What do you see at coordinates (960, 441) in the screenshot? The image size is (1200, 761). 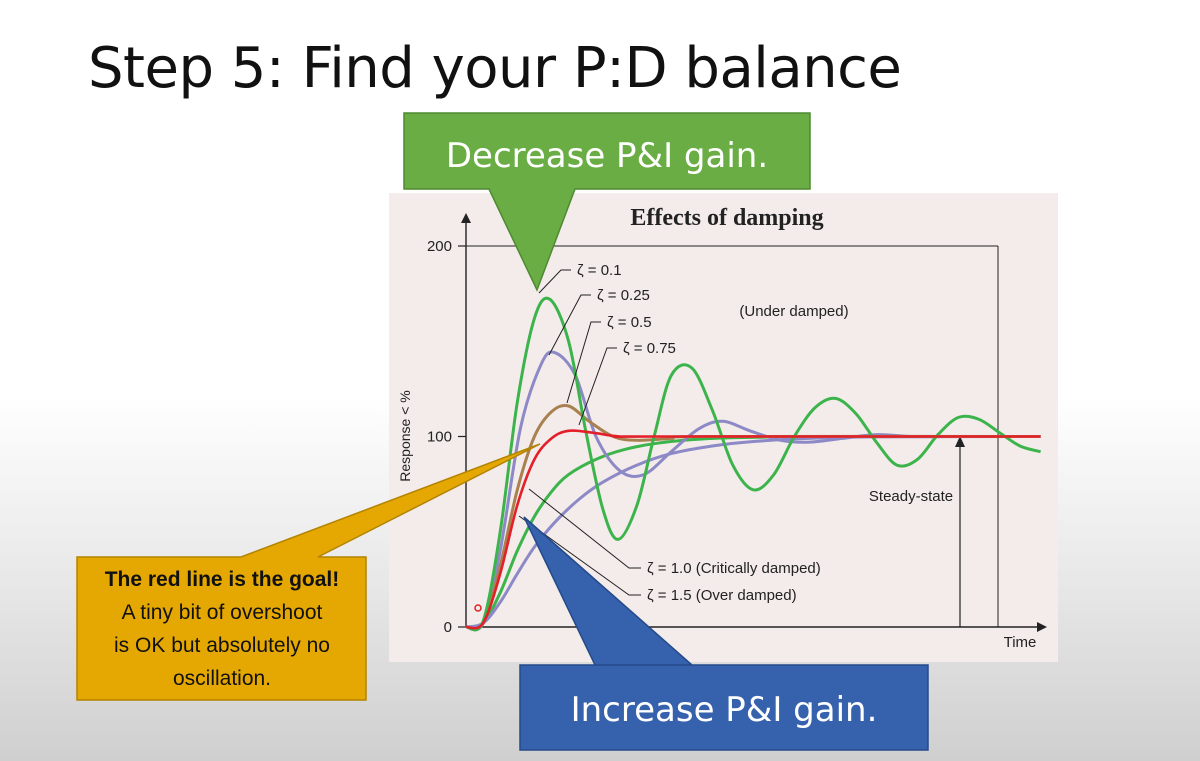 I see `steady-state-arrow-icon` at bounding box center [960, 441].